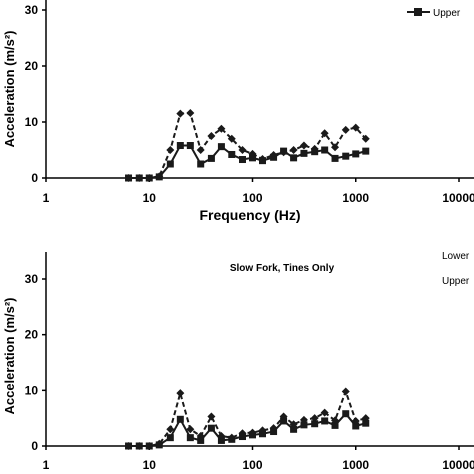 The image size is (474, 474). What do you see at coordinates (458, 465) in the screenshot?
I see `x-tick-label: 10000` at bounding box center [458, 465].